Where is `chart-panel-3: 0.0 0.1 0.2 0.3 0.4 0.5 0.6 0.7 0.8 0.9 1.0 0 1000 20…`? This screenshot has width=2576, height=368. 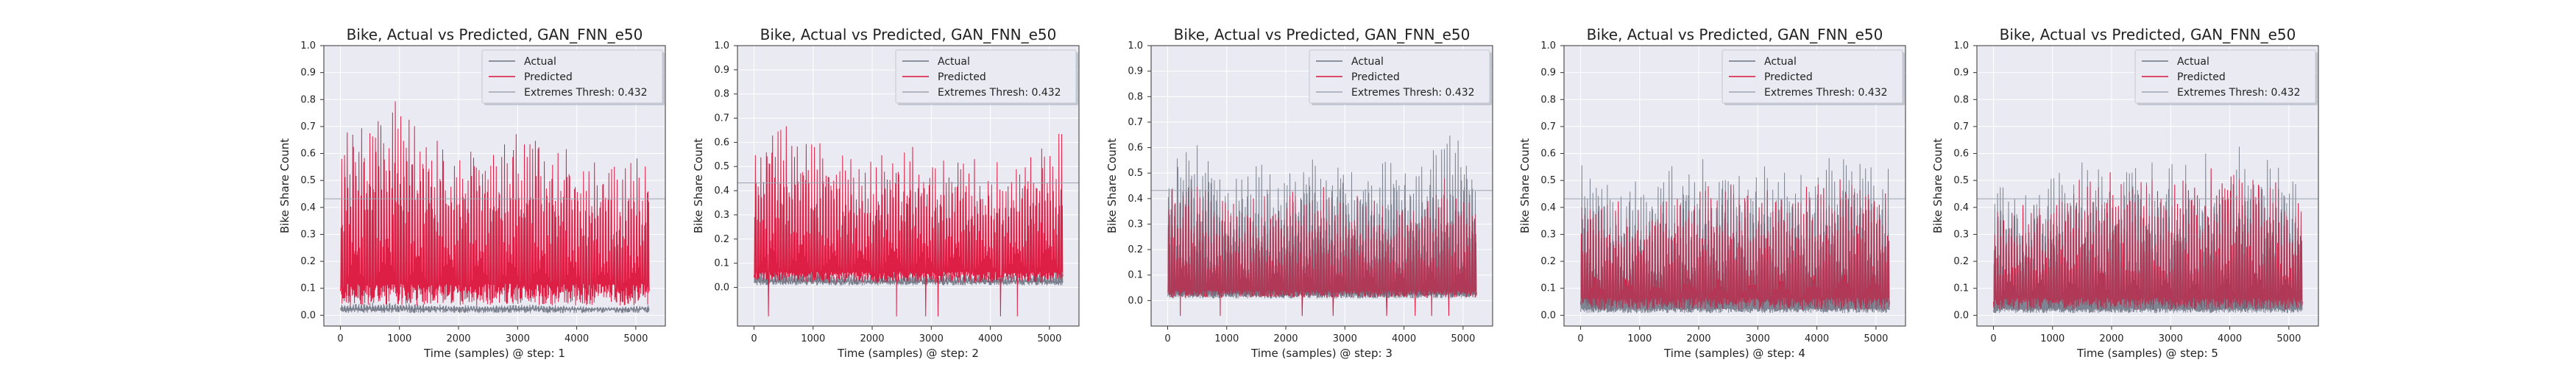 chart-panel-3: 0.0 0.1 0.2 0.3 0.4 0.5 0.6 0.7 0.8 0.9 1.0 0 1000 20… is located at coordinates (1299, 193).